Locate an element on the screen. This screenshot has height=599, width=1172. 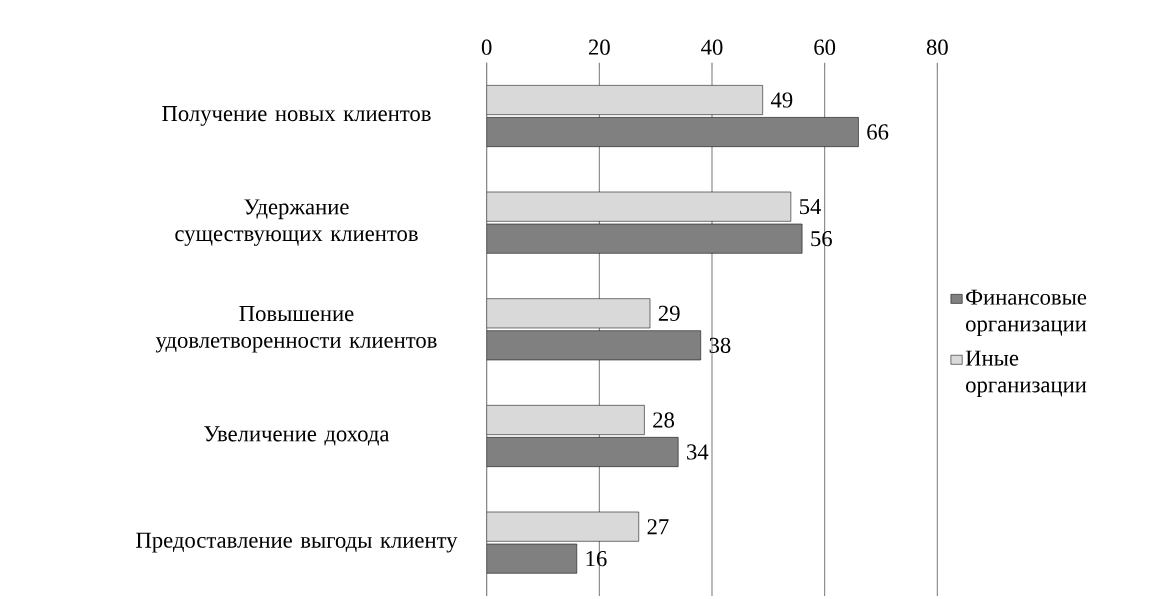
data-label: 49 is located at coordinates (781, 100).